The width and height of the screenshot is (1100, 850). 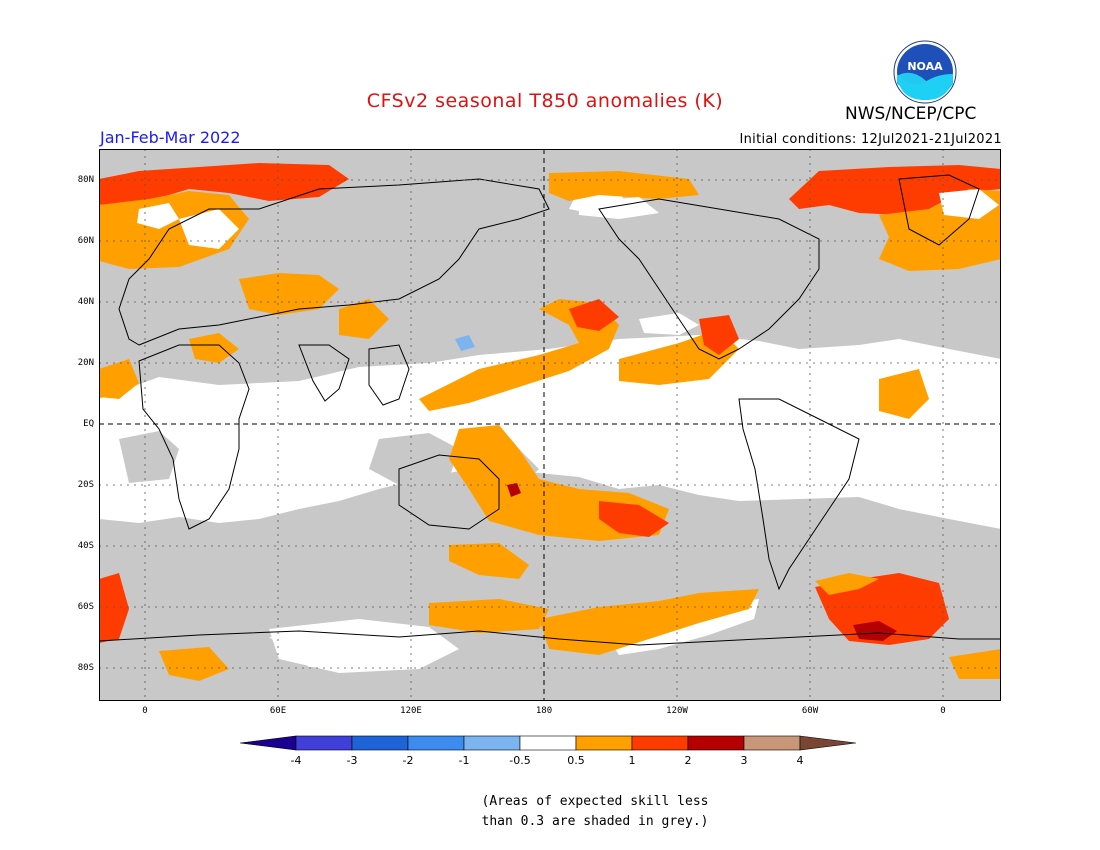 What do you see at coordinates (85, 607) in the screenshot?
I see `lat-label: 60S` at bounding box center [85, 607].